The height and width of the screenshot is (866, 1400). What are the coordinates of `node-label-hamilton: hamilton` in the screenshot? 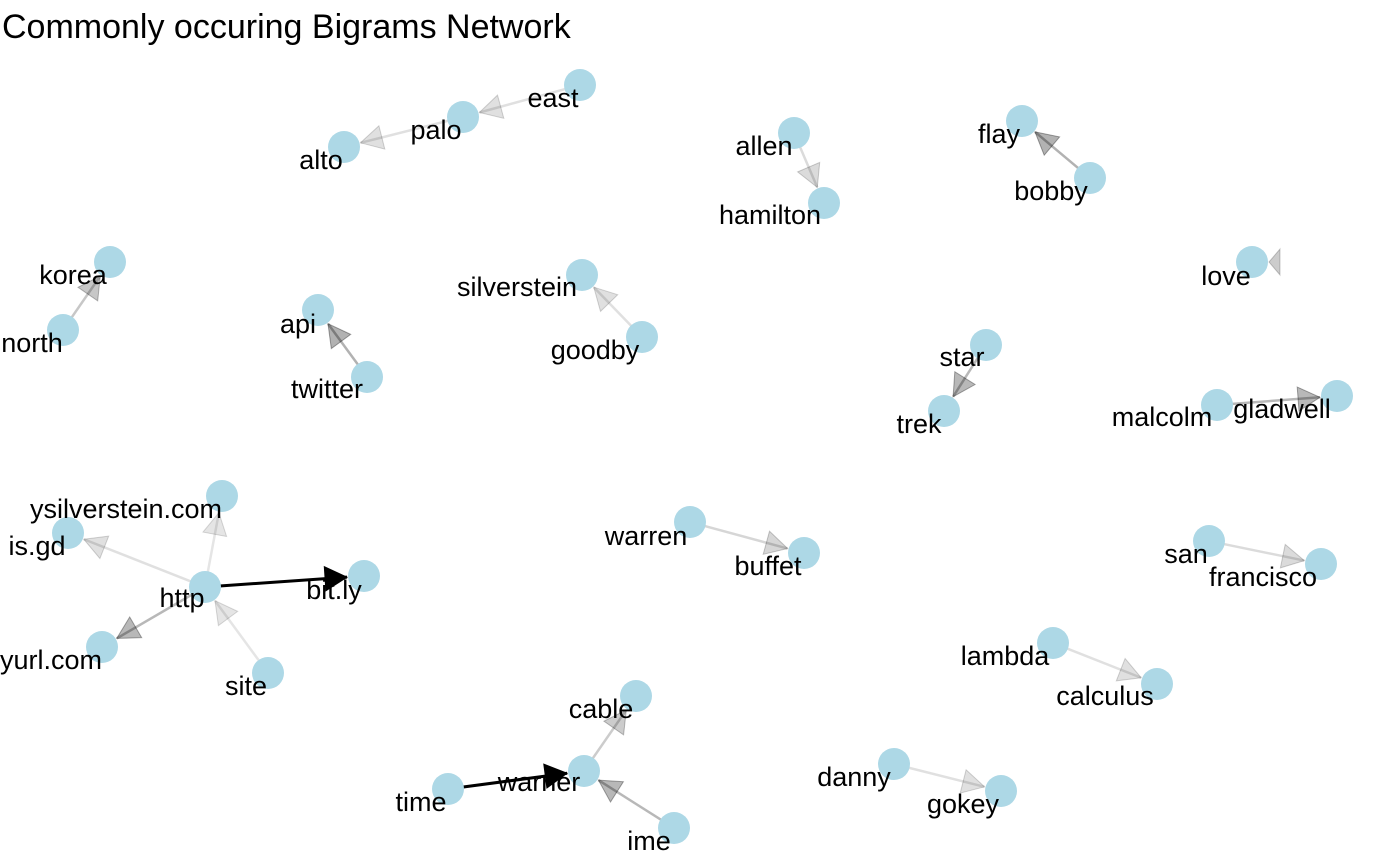 It's located at (770, 215).